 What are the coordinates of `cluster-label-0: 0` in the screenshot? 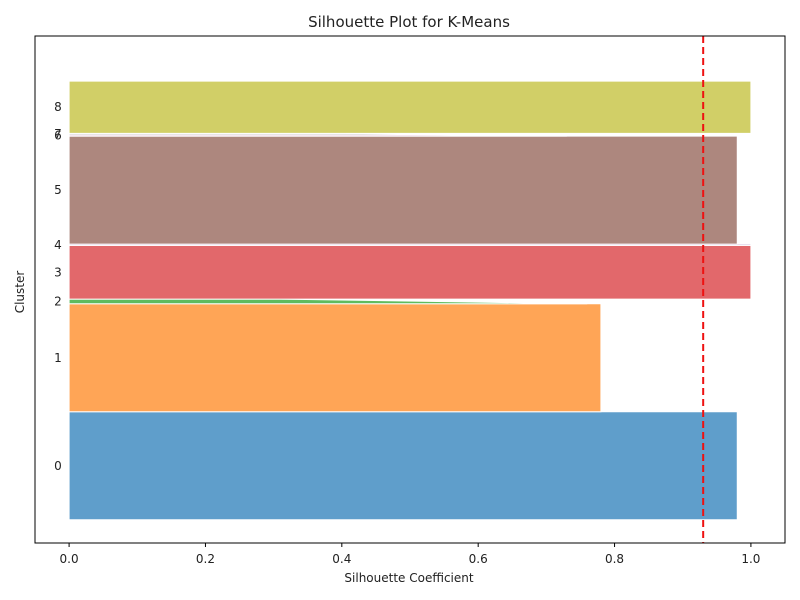 It's located at (58, 466).